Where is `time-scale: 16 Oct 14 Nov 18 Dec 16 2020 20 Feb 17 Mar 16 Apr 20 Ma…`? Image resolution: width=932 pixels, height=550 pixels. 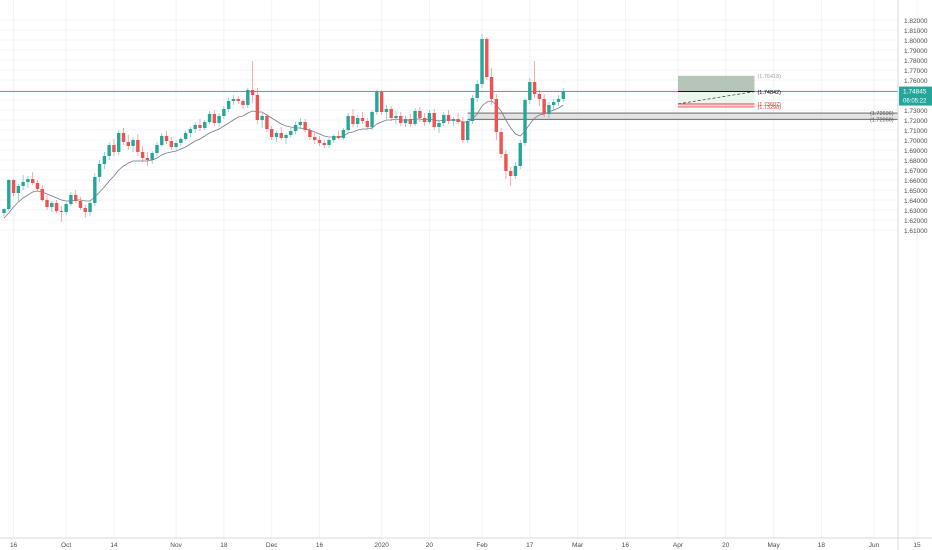
time-scale: 16 Oct 14 Nov 18 Dec 16 2020 20 Feb 17 Mar 16 Apr 20 Ma… is located at coordinates (465, 545).